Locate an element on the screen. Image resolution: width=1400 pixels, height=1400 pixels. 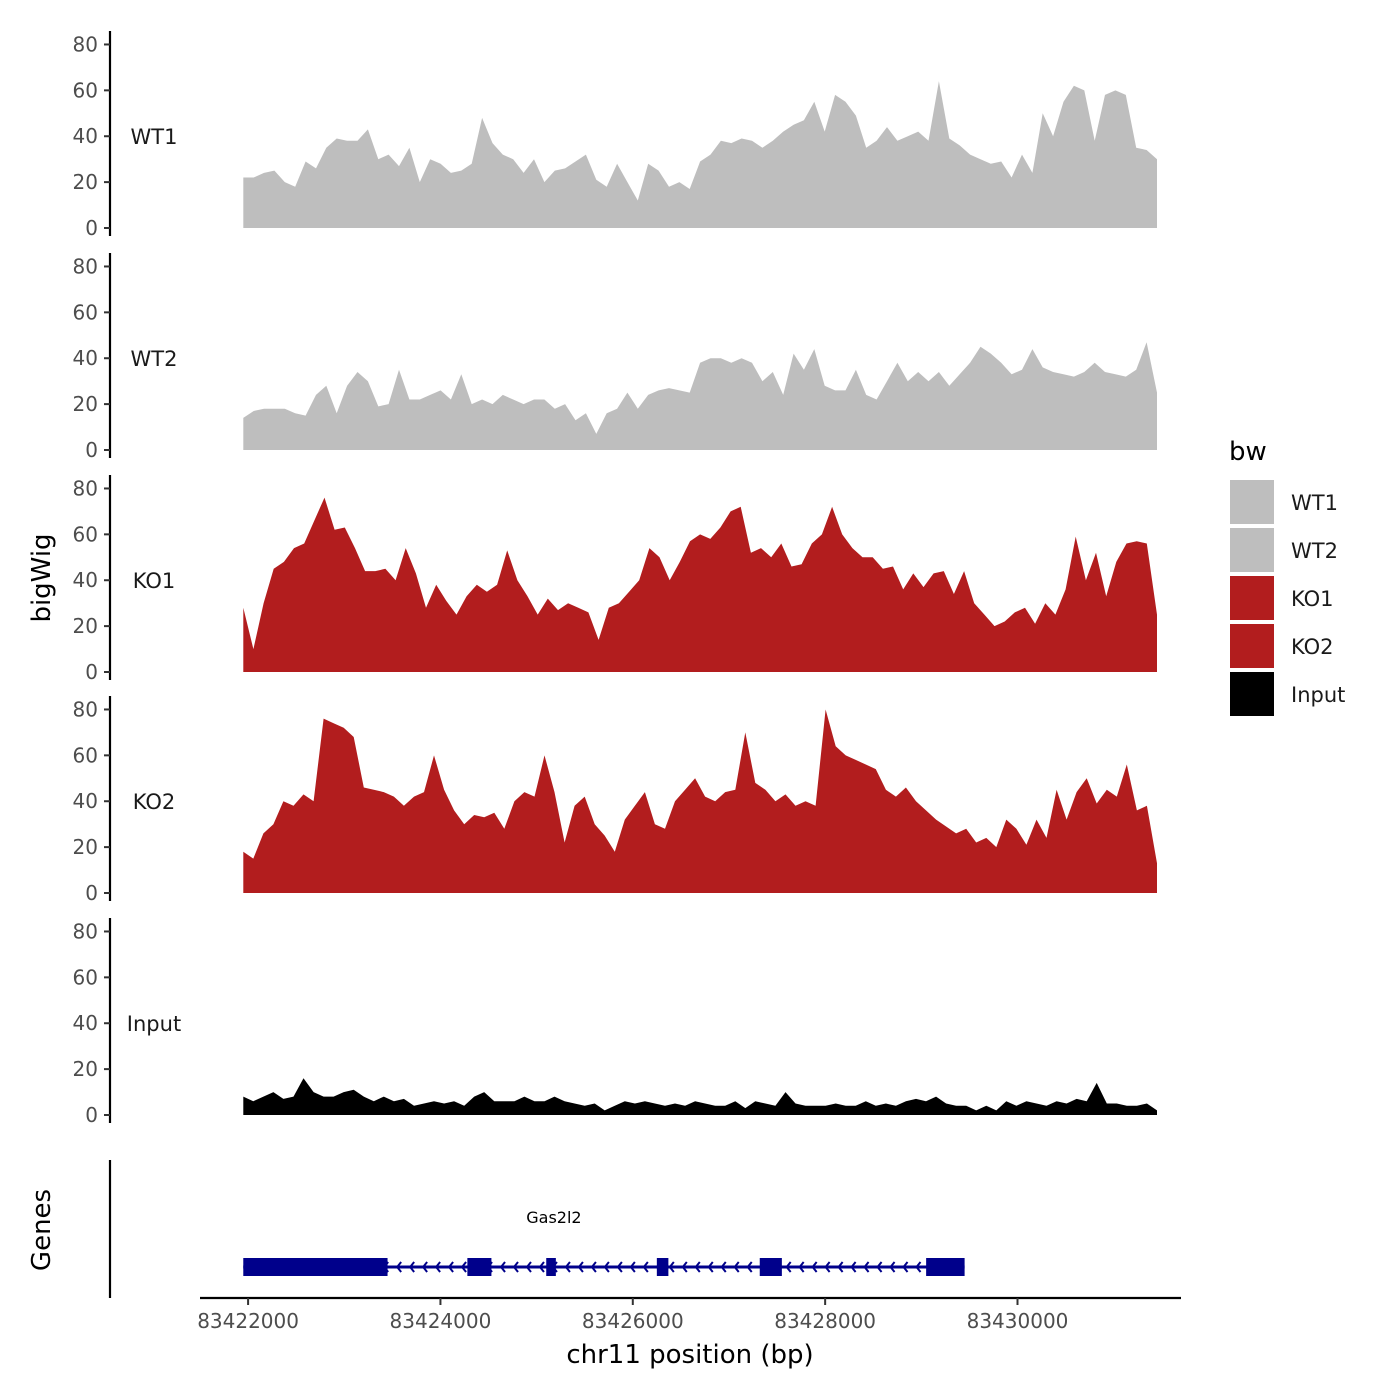
track-ko2: 0 20 40 60 80 KO2 is located at coordinates (615, 800).